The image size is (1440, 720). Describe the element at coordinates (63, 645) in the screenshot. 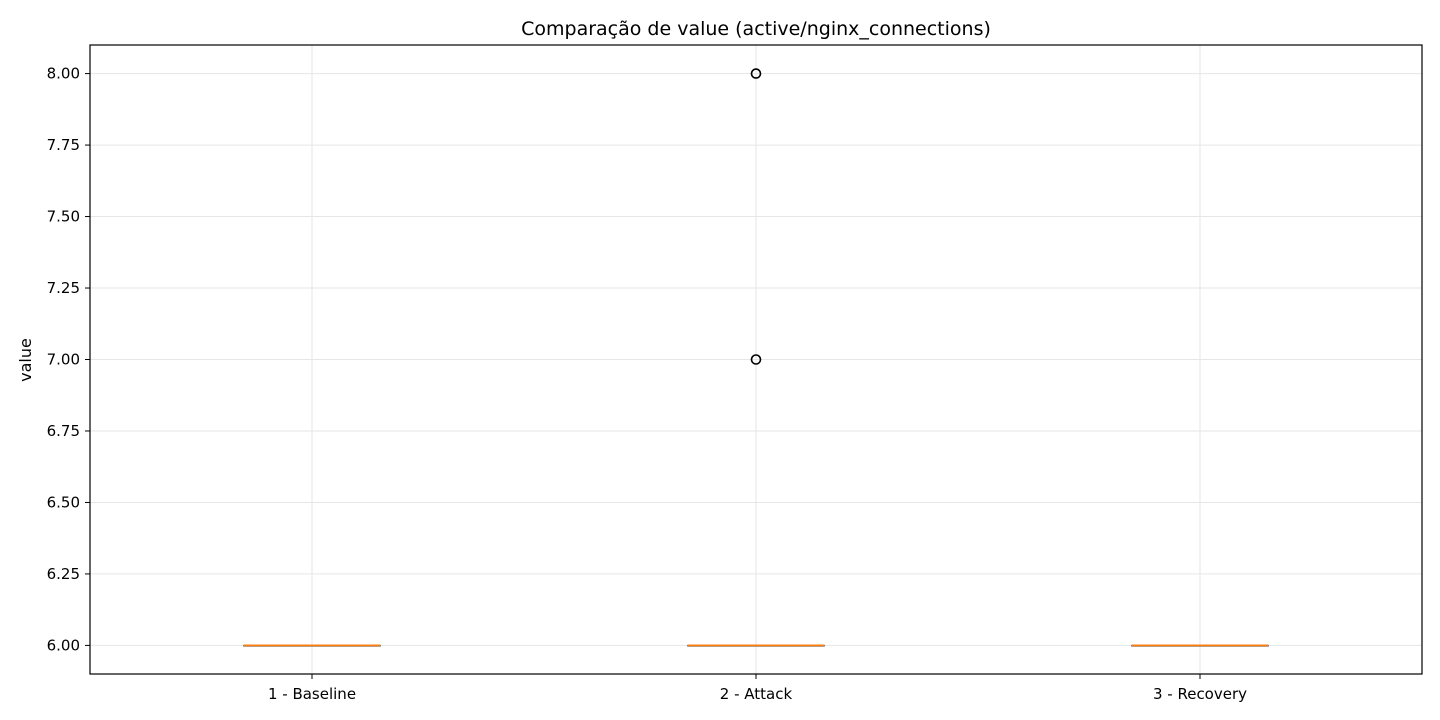

I see `y-tick-label: 6.00` at that location.